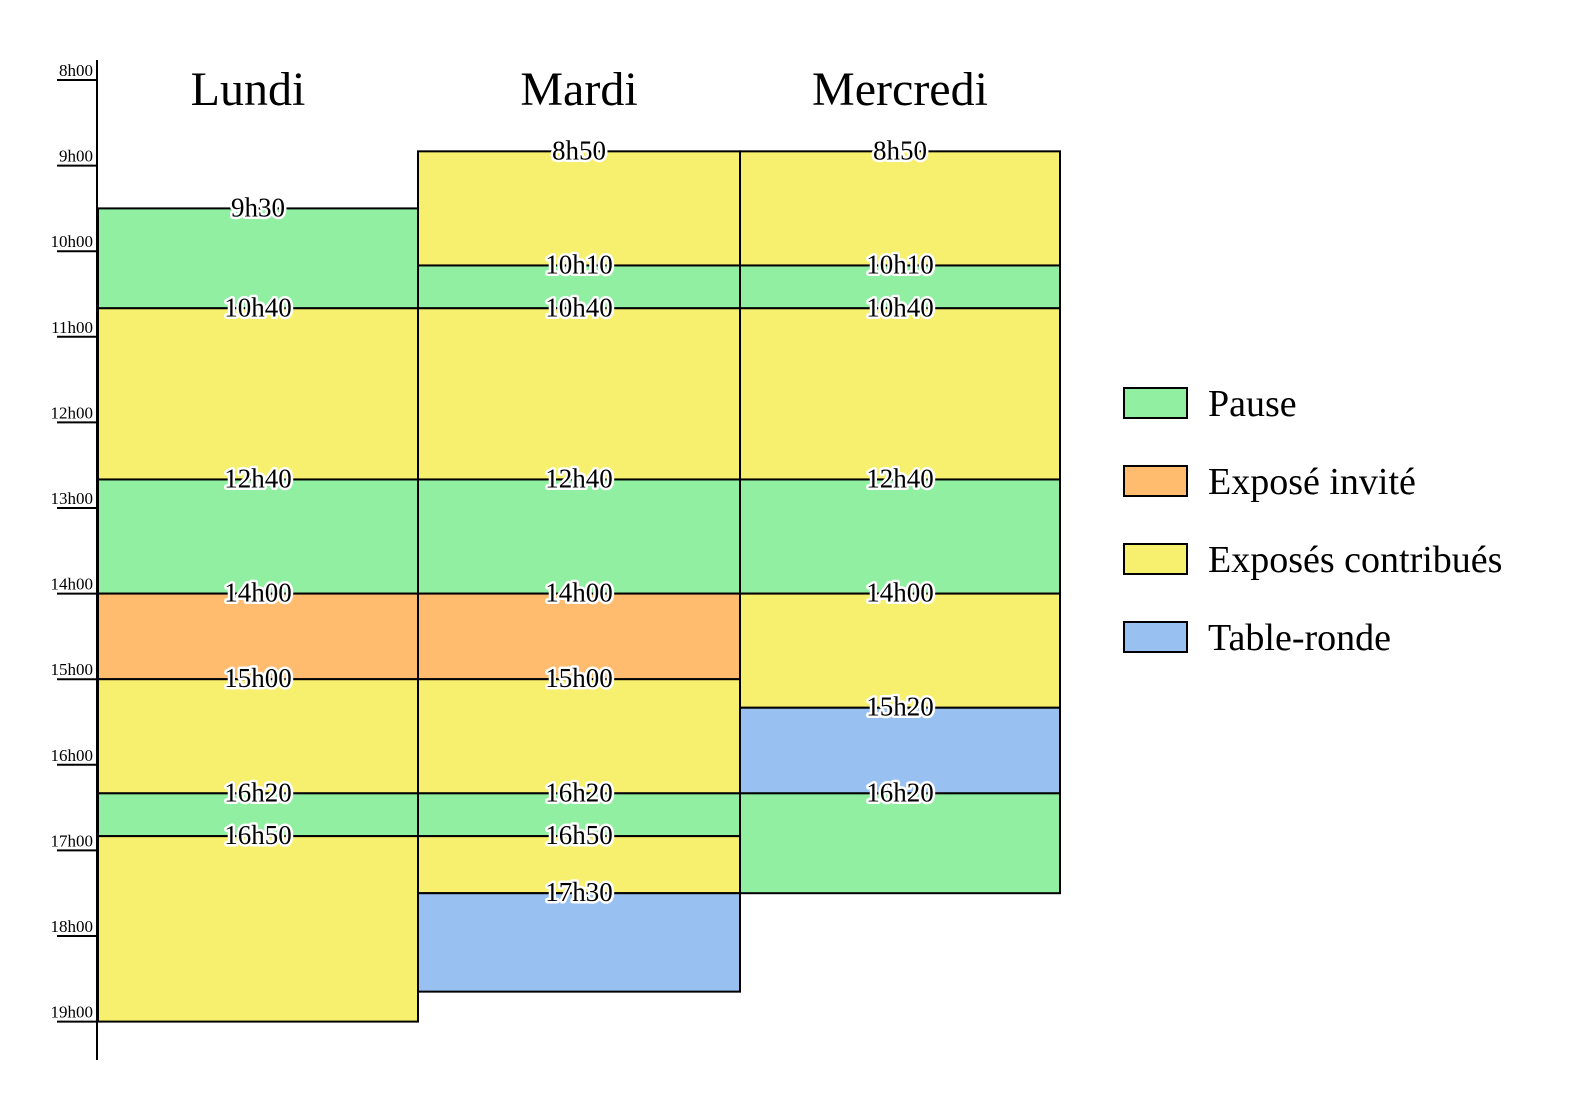  I want to click on axis-tick-label: 14h00, so click(72, 584).